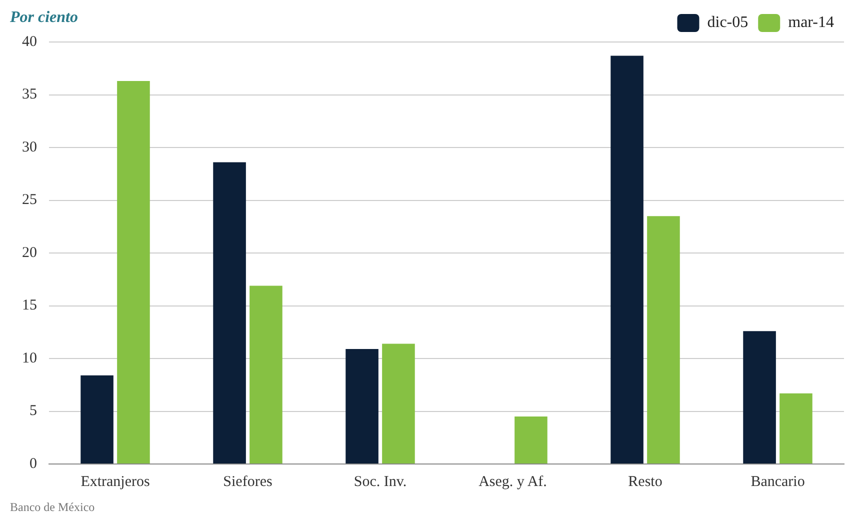 The image size is (854, 519). I want to click on x-tick-label: Siefores, so click(247, 482).